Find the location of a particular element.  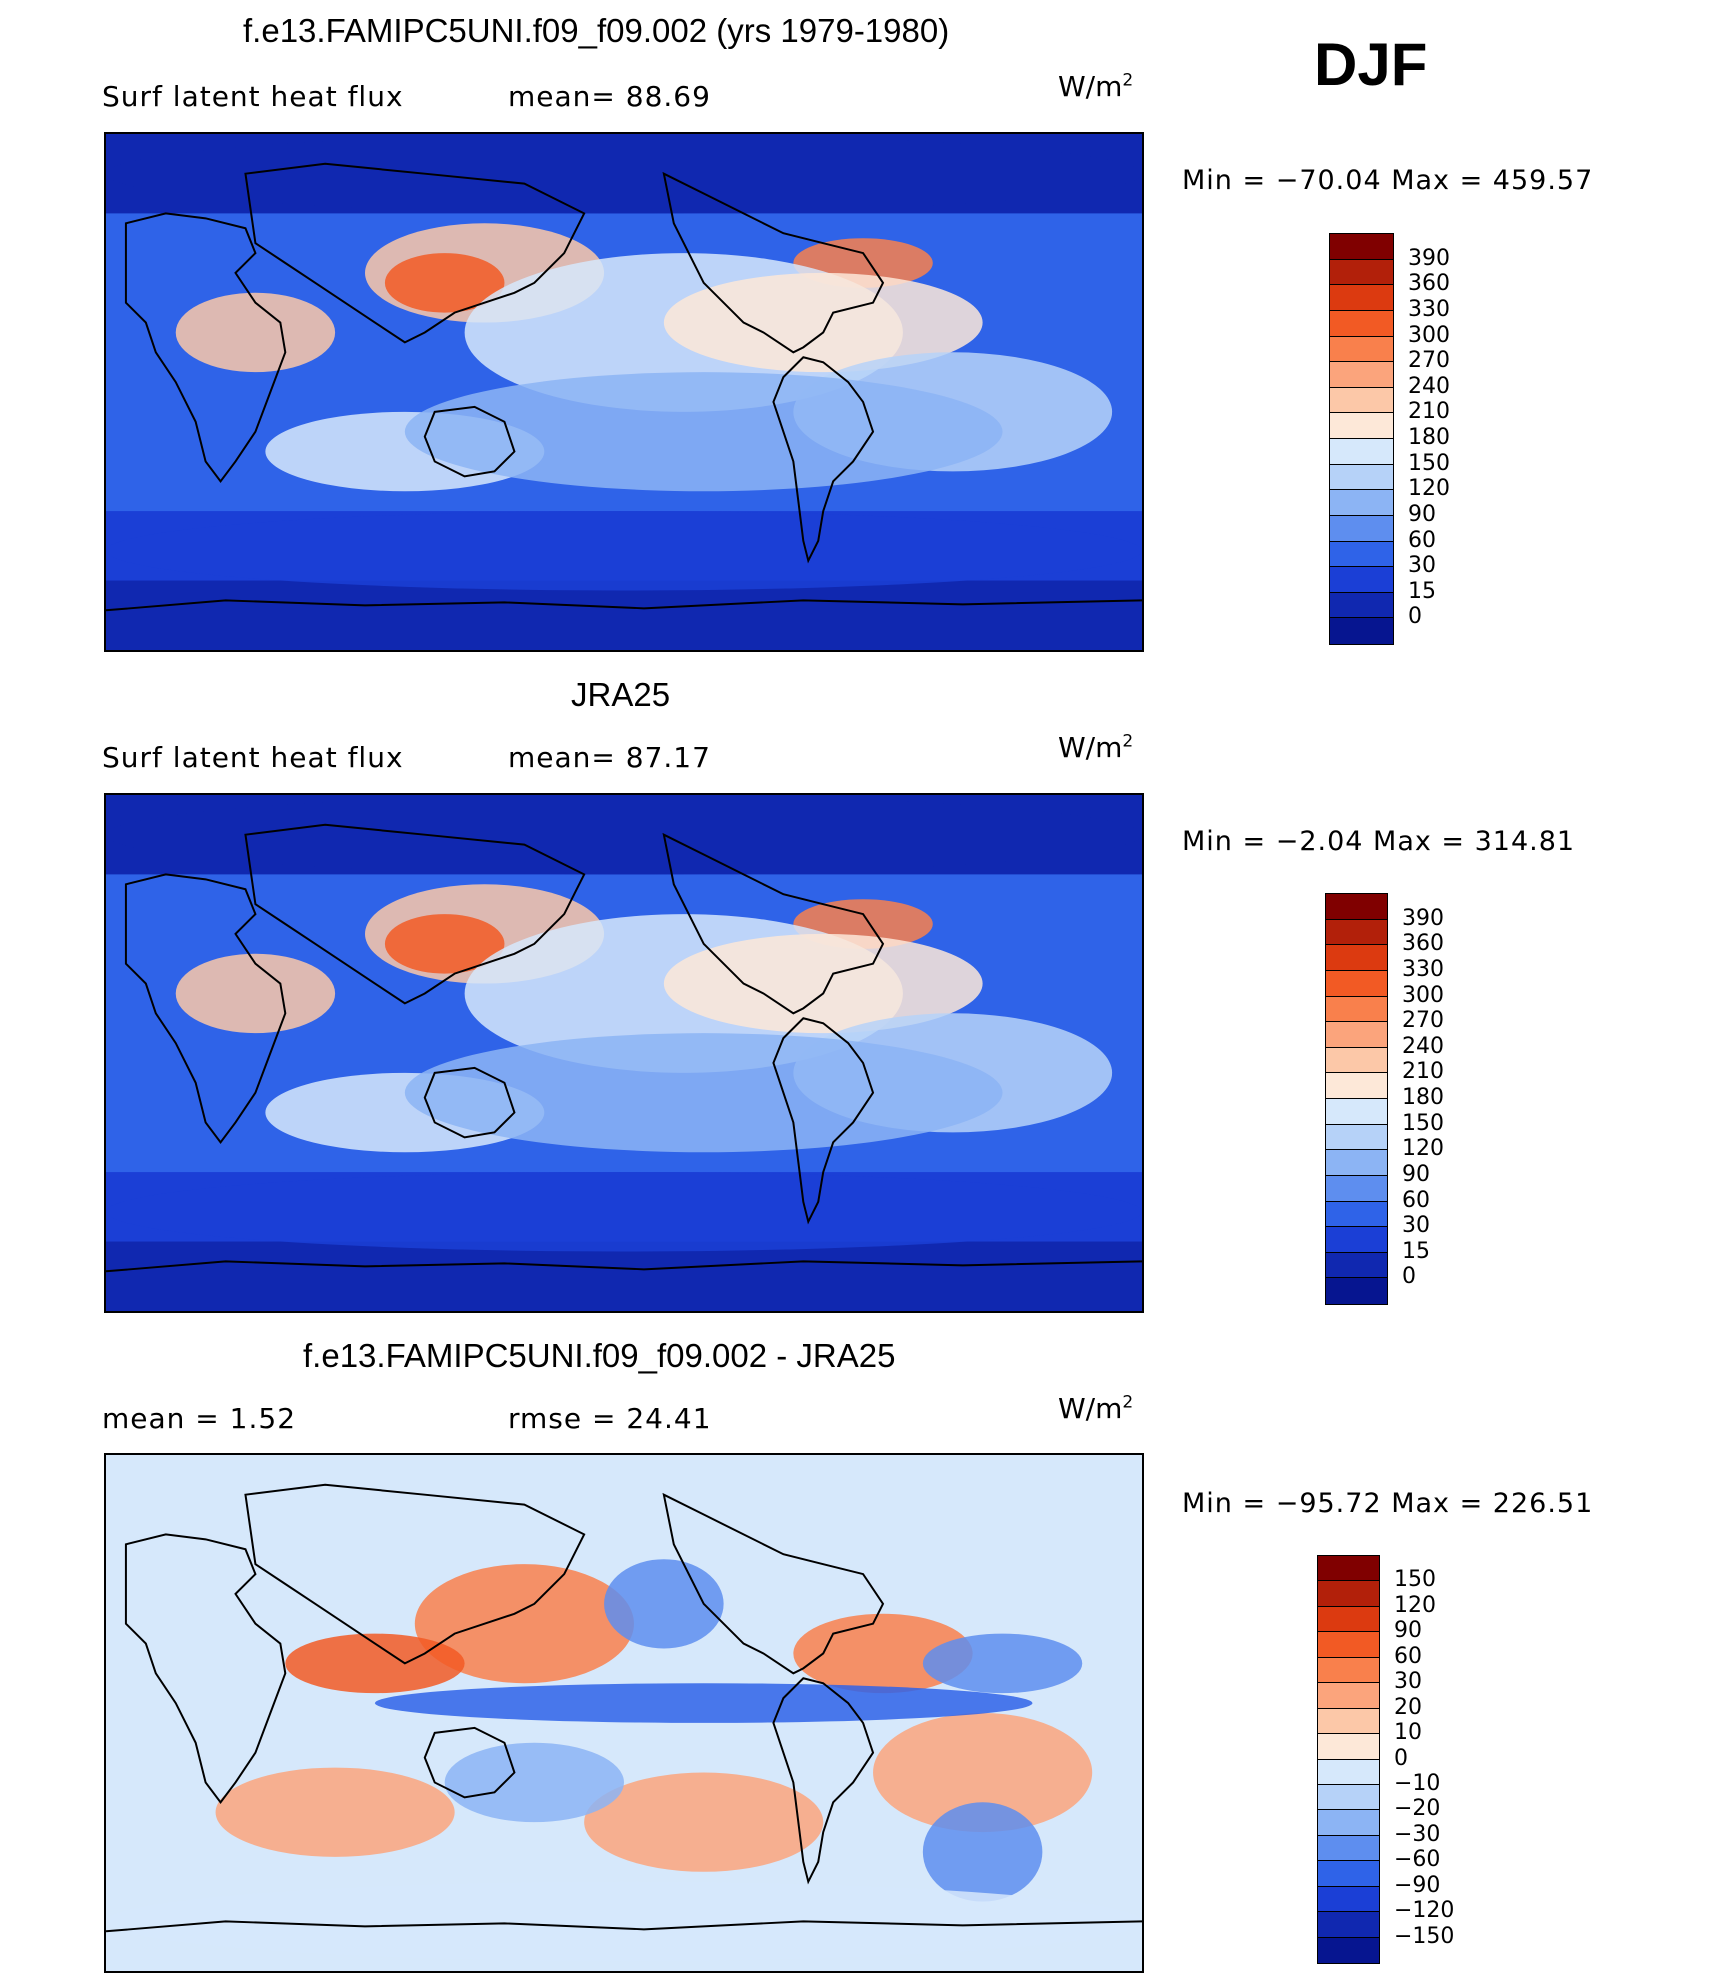

colorbar-label: −30 is located at coordinates (1417, 1834).